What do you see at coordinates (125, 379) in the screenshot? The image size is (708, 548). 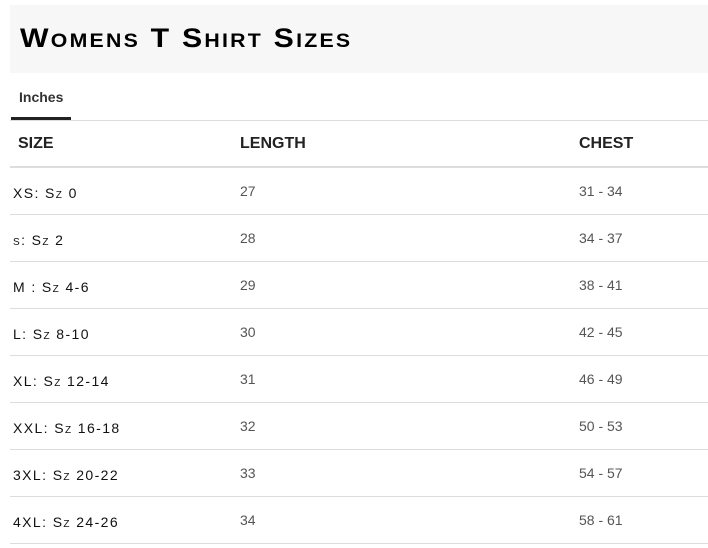 I see `cell-size: XL: Sz 12-14` at bounding box center [125, 379].